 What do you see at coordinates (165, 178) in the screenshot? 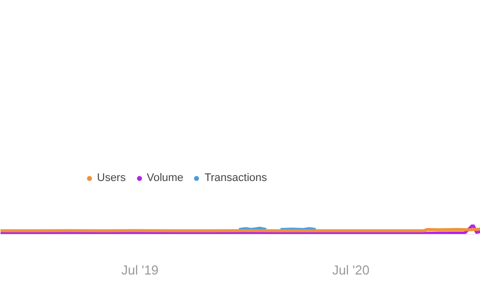
I see `legend-label: Volume` at bounding box center [165, 178].